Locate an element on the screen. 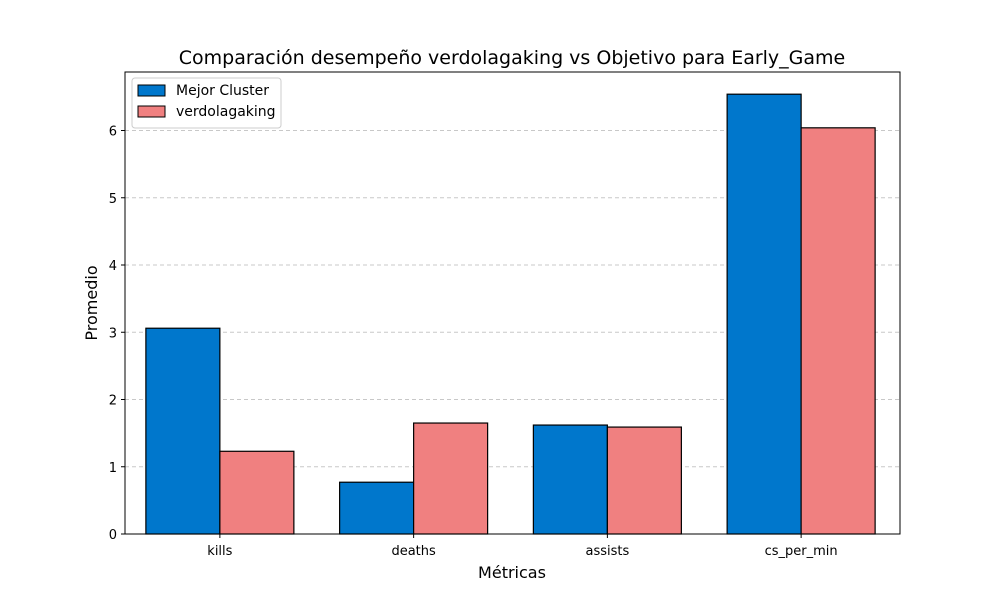 The width and height of the screenshot is (1000, 600). y-axis-label: Promedio is located at coordinates (91, 302).